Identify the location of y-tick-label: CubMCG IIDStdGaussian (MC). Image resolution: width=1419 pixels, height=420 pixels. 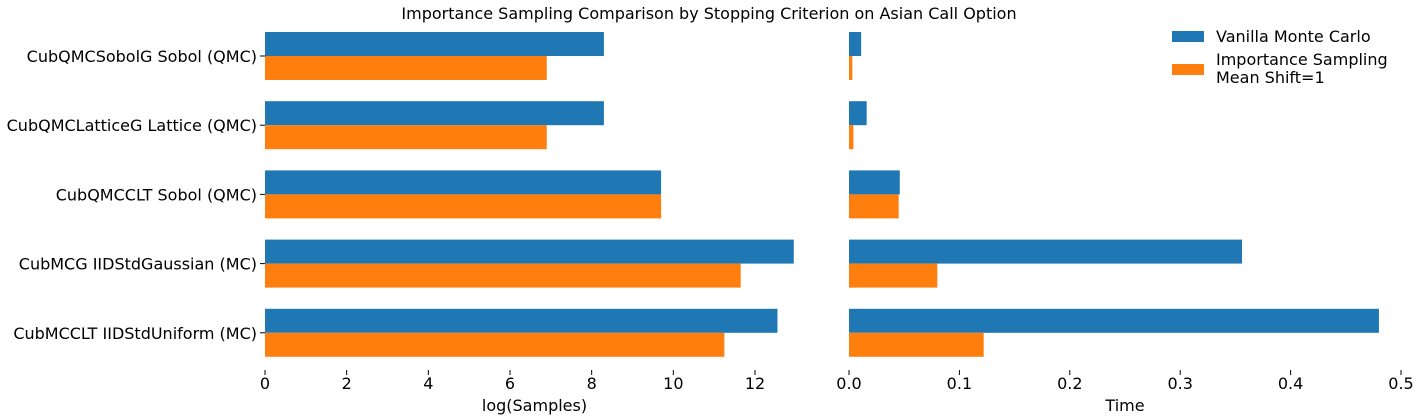
(138, 264).